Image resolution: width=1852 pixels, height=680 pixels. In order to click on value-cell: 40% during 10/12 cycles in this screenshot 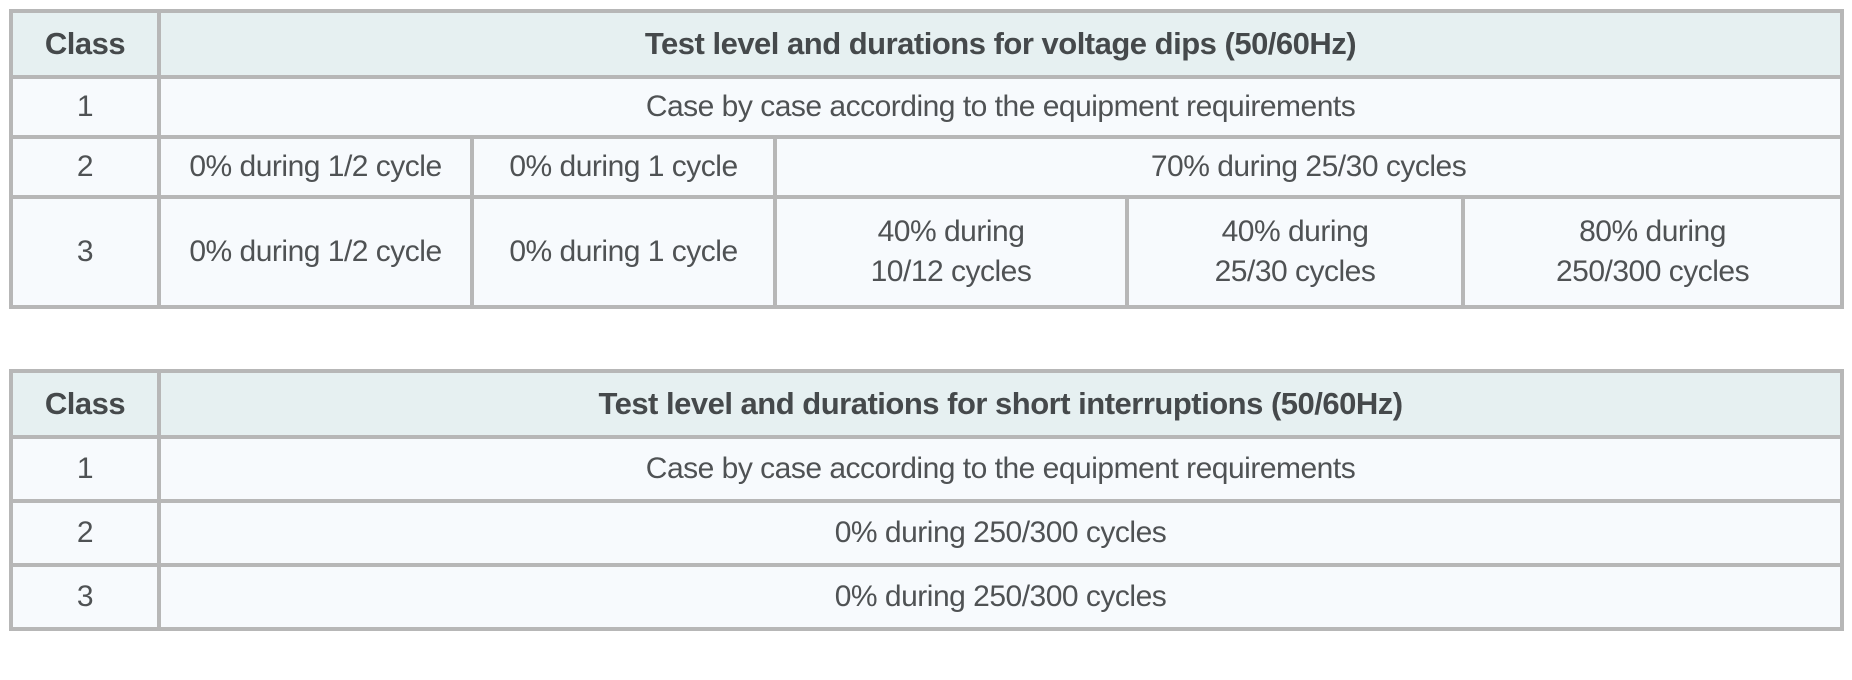, I will do `click(951, 252)`.